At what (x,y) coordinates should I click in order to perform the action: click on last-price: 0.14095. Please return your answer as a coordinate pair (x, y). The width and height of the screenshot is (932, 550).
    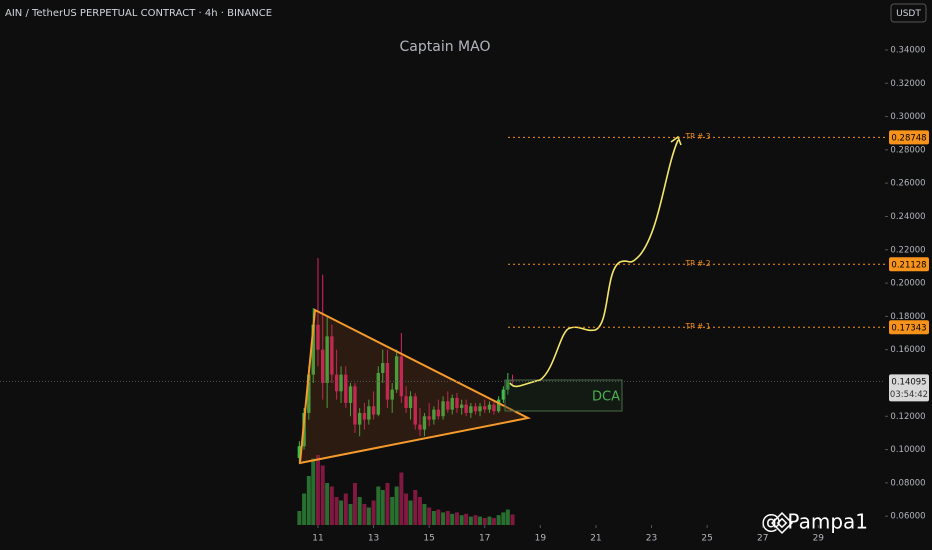
    Looking at the image, I should click on (908, 382).